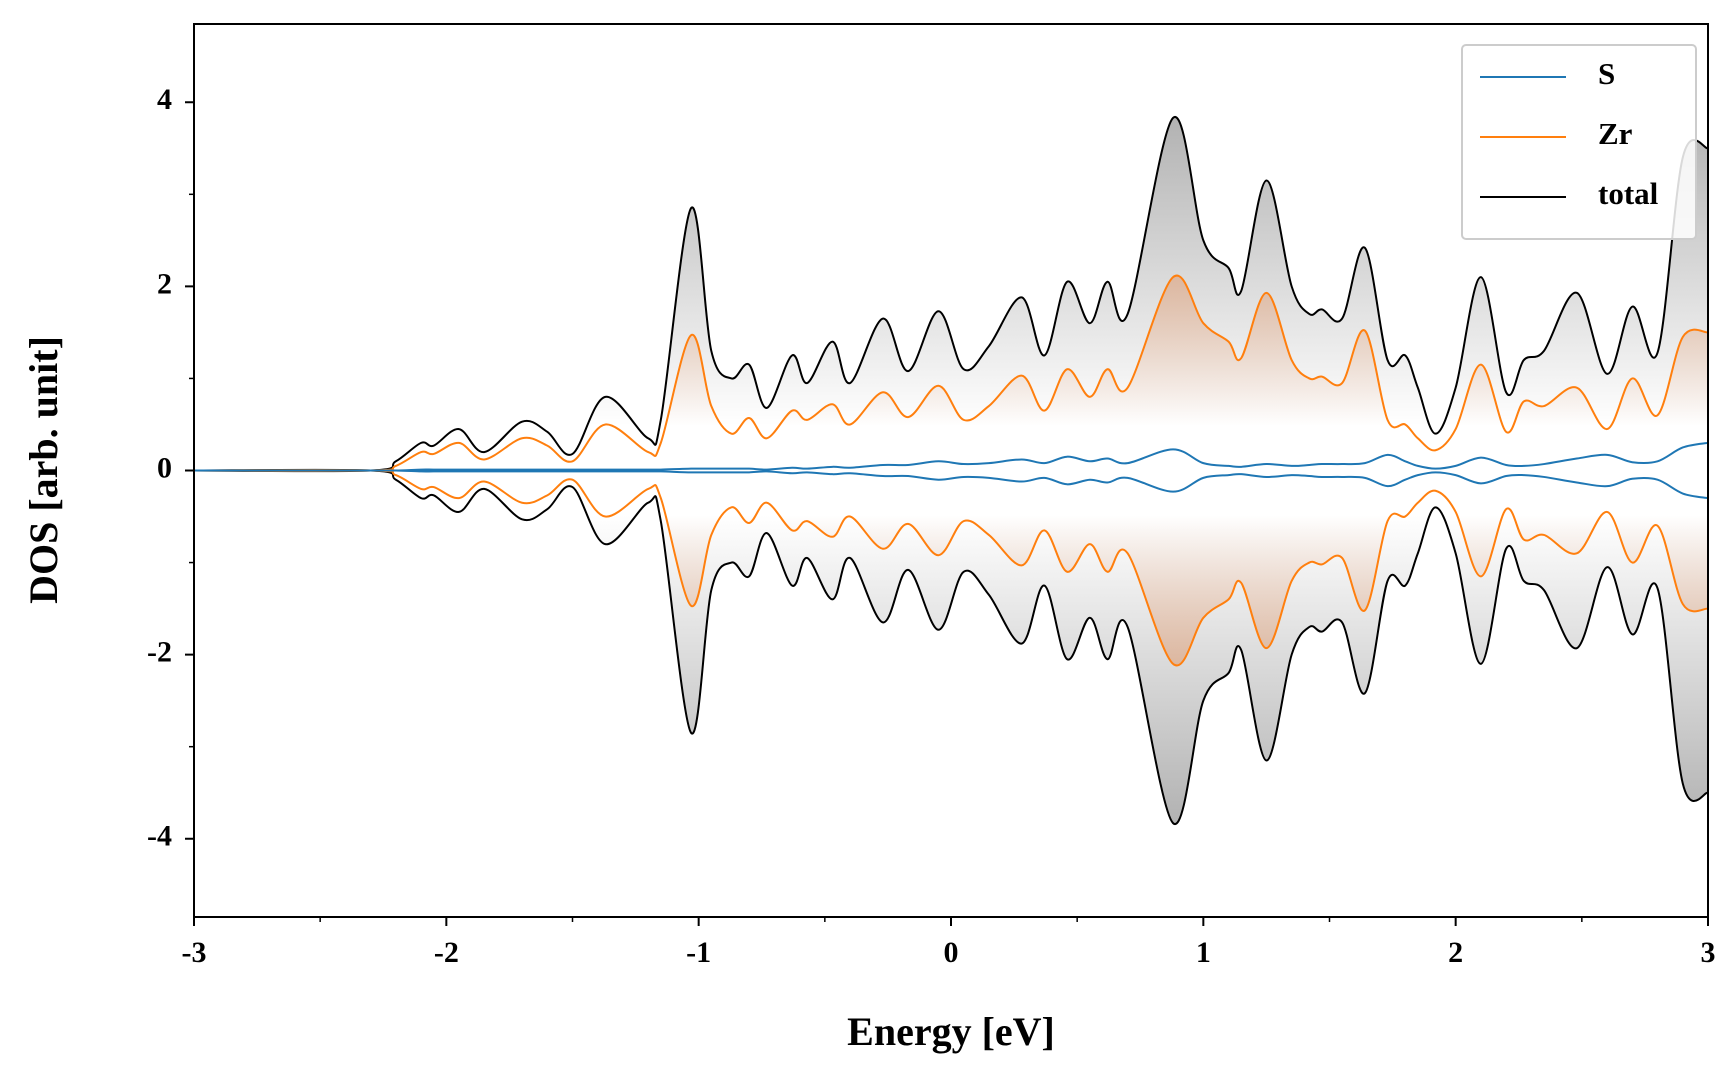 The image size is (1728, 1080). Describe the element at coordinates (164, 467) in the screenshot. I see `y-tick-label: 0` at that location.